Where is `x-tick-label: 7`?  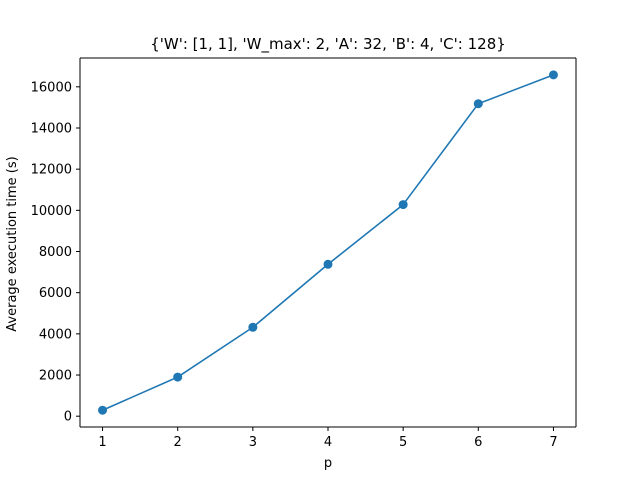
x-tick-label: 7 is located at coordinates (553, 442).